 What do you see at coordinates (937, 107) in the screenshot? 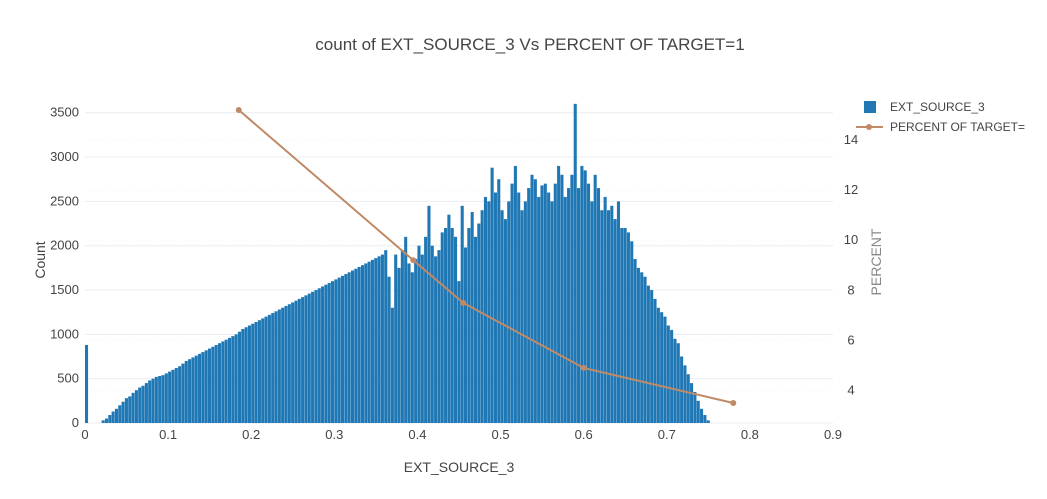
I see `legend-label-bars: EXT_SOURCE_3` at bounding box center [937, 107].